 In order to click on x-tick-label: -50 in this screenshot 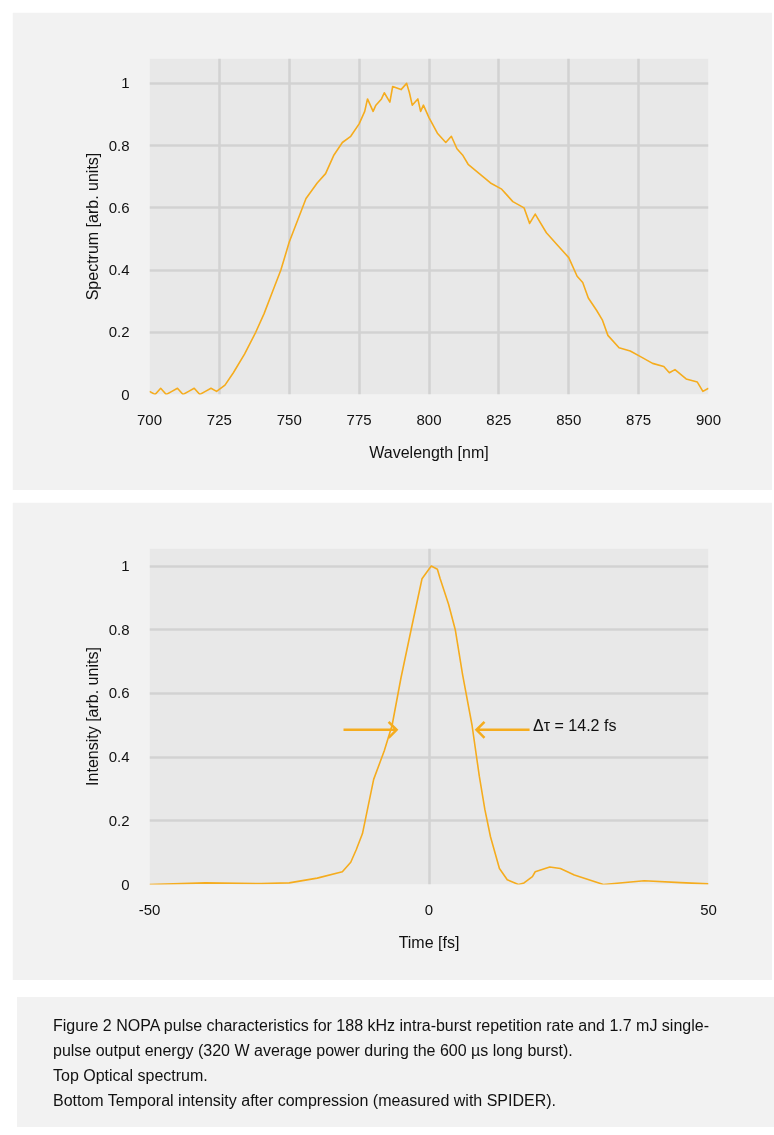, I will do `click(149, 909)`.